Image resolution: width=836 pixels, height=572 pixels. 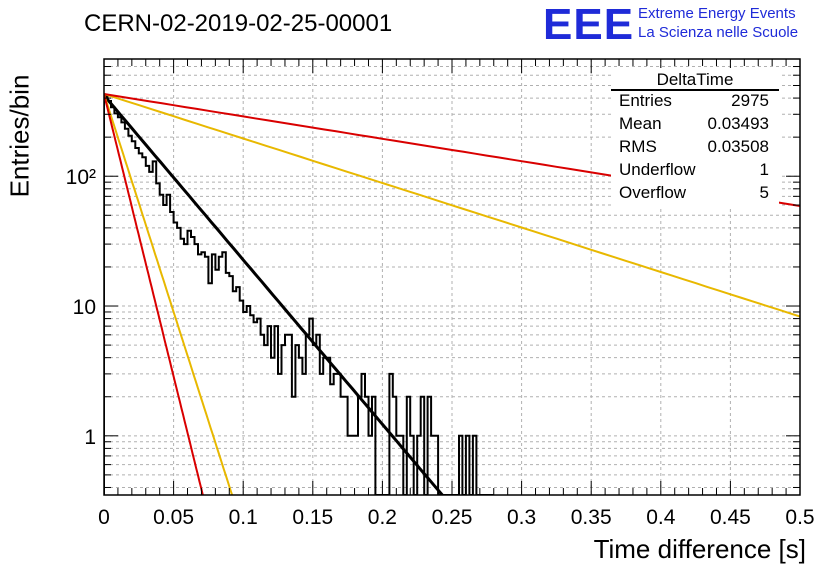 What do you see at coordinates (738, 146) in the screenshot?
I see `stats-value: 0.03508` at bounding box center [738, 146].